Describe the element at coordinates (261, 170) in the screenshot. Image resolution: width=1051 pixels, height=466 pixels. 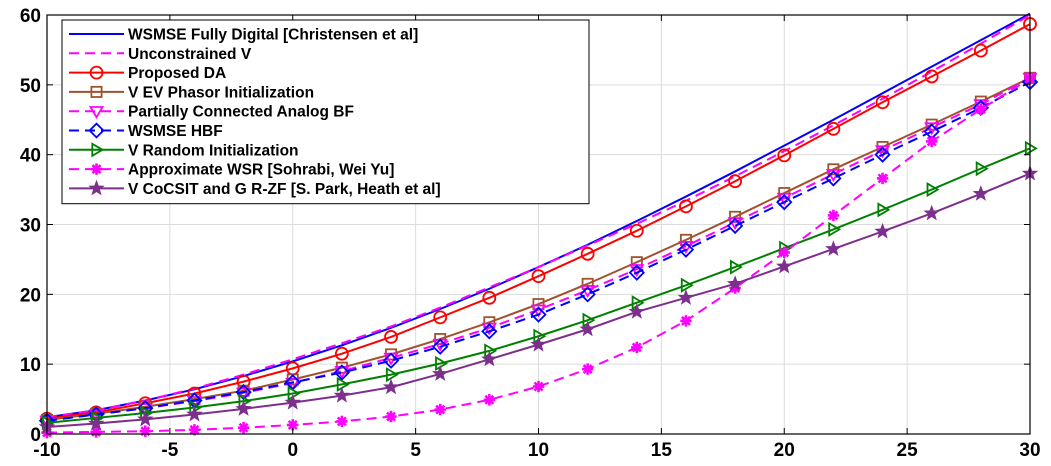
I see `legend-label: Approximate WSR [Sohrabi, Wei Yu]` at that location.